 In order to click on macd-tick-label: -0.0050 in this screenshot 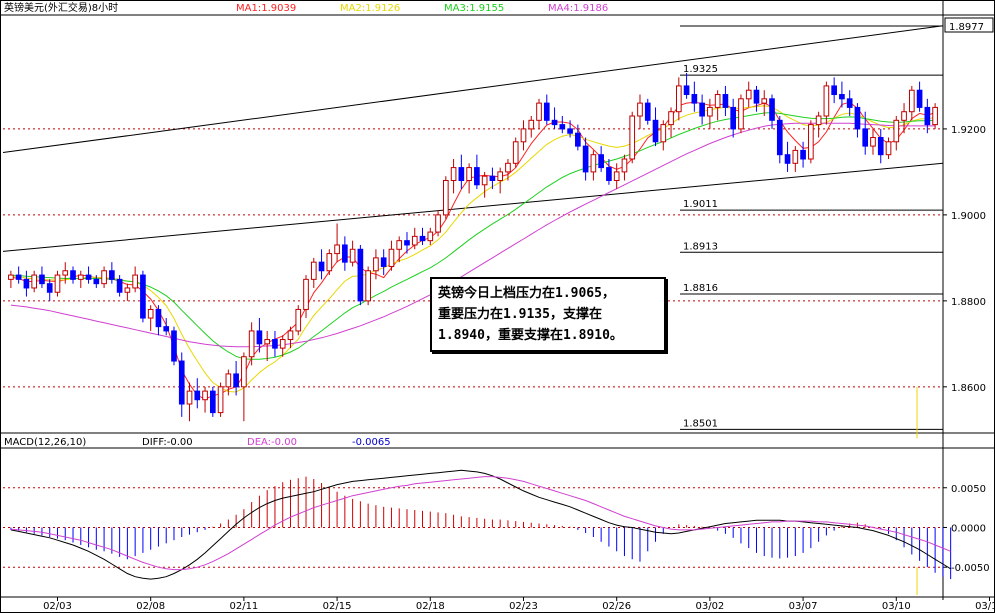, I will do `click(970, 568)`.